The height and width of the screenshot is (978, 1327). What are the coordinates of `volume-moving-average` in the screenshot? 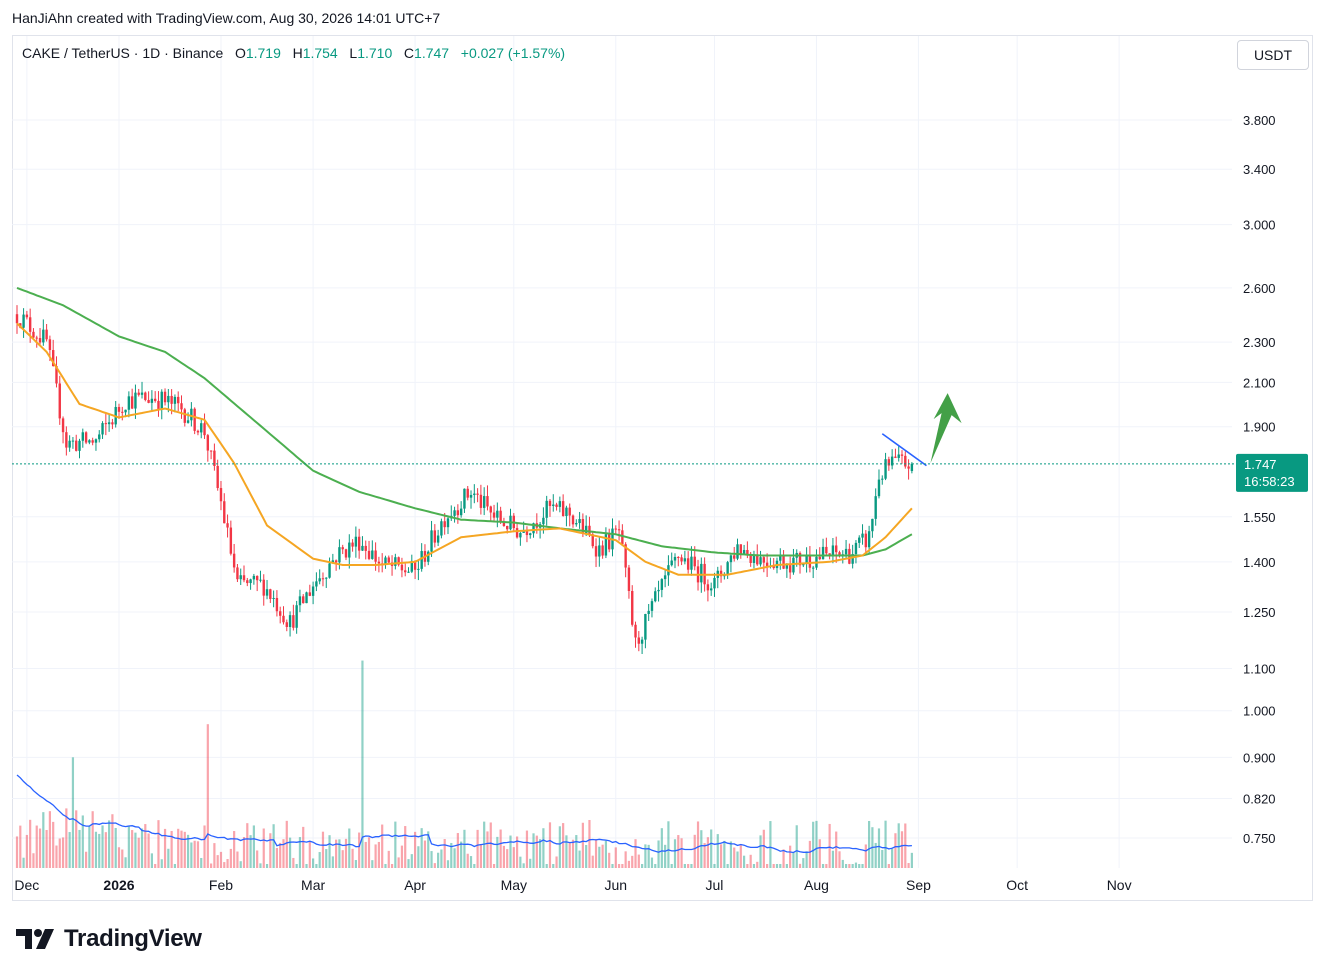 It's located at (464, 814).